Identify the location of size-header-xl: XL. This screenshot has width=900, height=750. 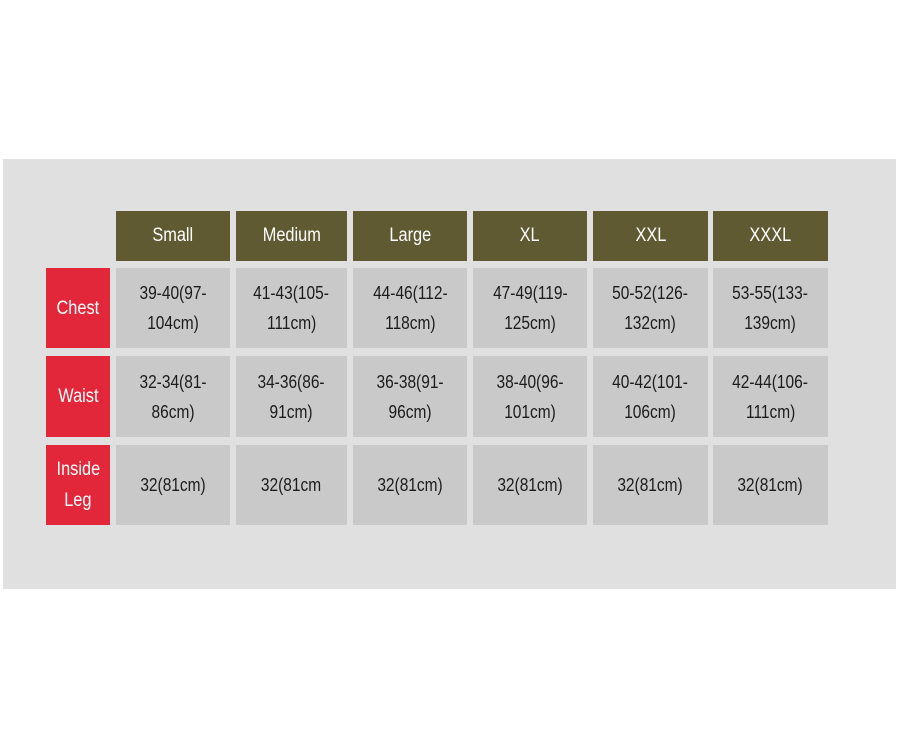
(530, 236).